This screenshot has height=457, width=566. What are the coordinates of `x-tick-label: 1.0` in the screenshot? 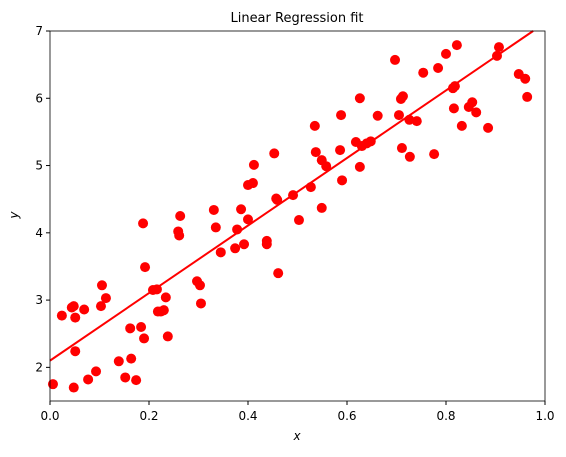 It's located at (544, 416).